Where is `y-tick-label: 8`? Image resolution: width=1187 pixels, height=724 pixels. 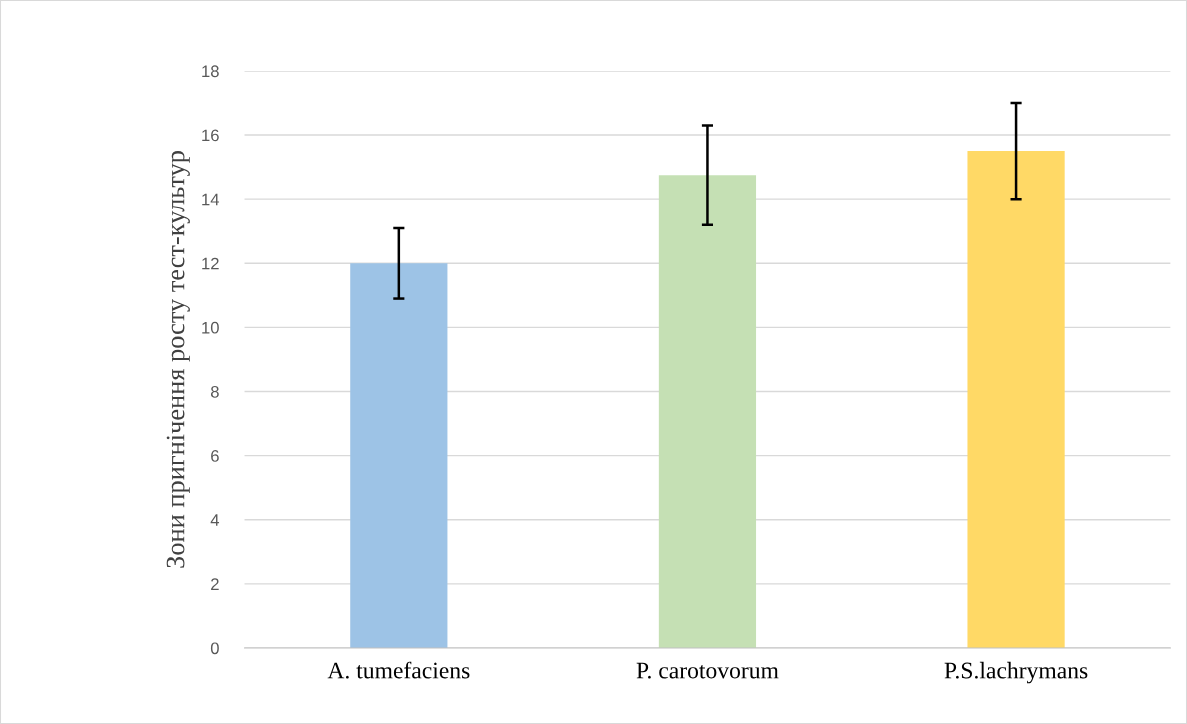 y-tick-label: 8 is located at coordinates (214, 391).